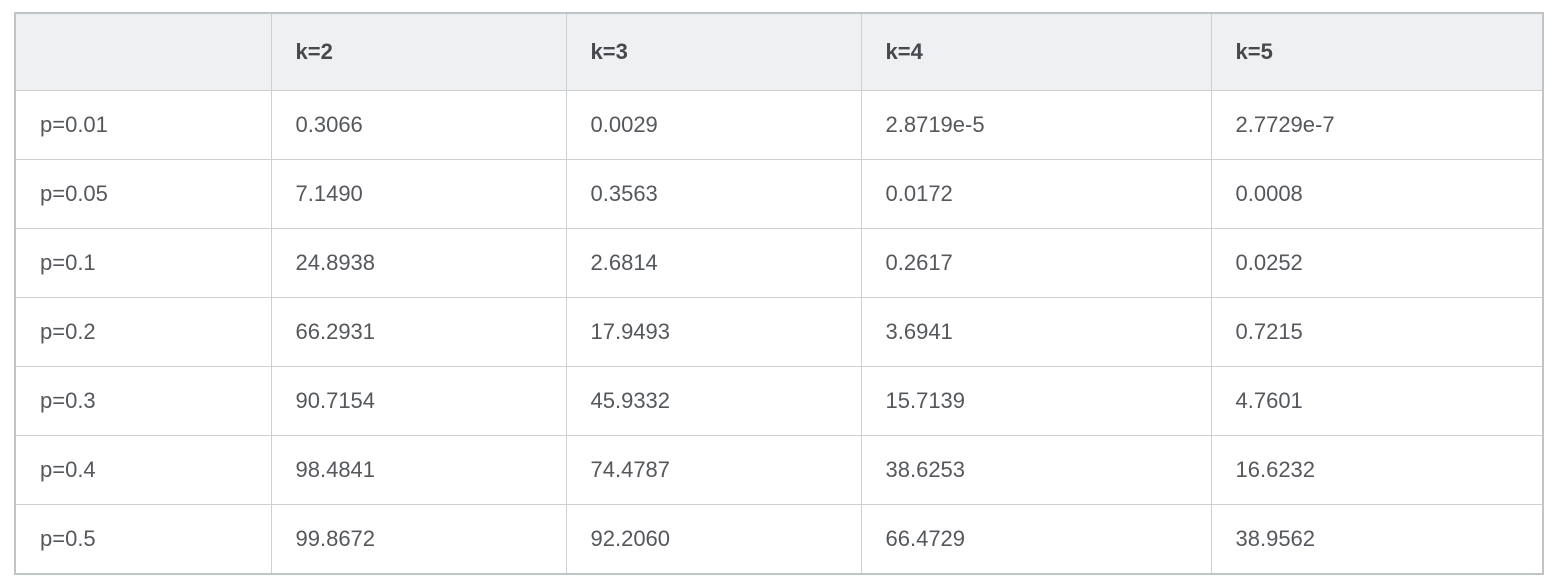 The image size is (1556, 578). I want to click on table-cell: 0.7215, so click(1377, 332).